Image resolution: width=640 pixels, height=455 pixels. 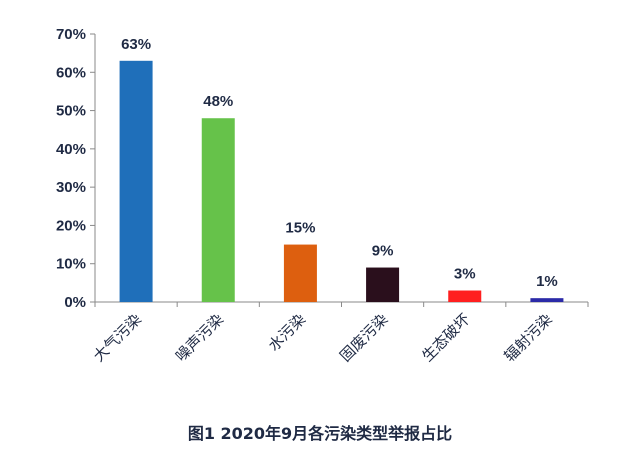 I want to click on y-tick-label: 20%, so click(x=71, y=225).